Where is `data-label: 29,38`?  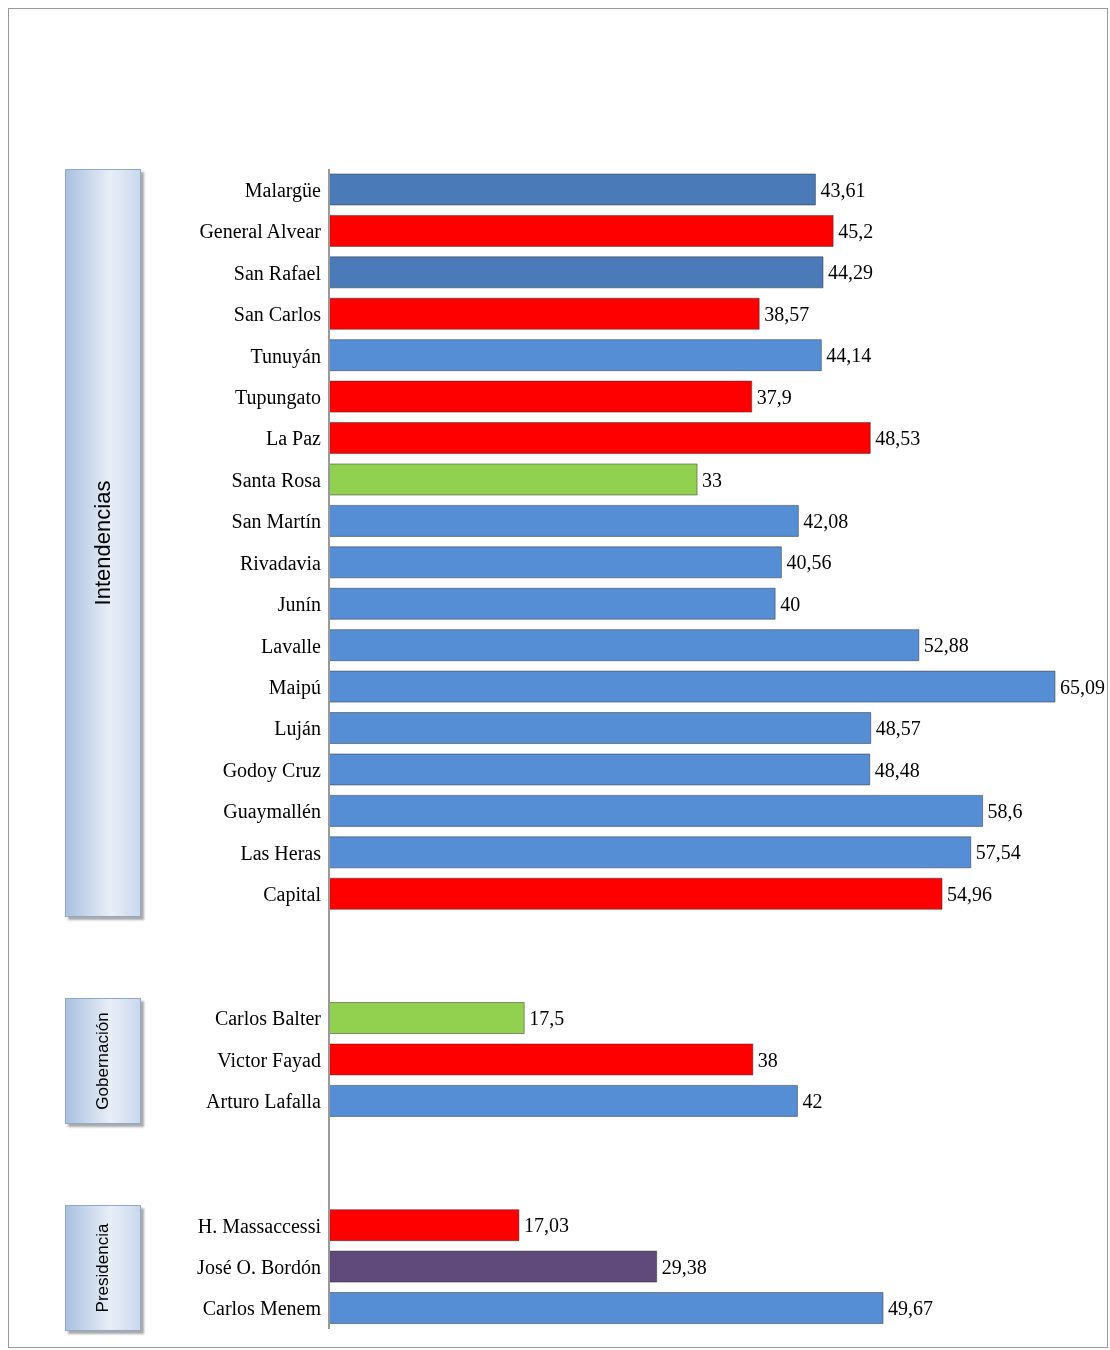
data-label: 29,38 is located at coordinates (684, 1266).